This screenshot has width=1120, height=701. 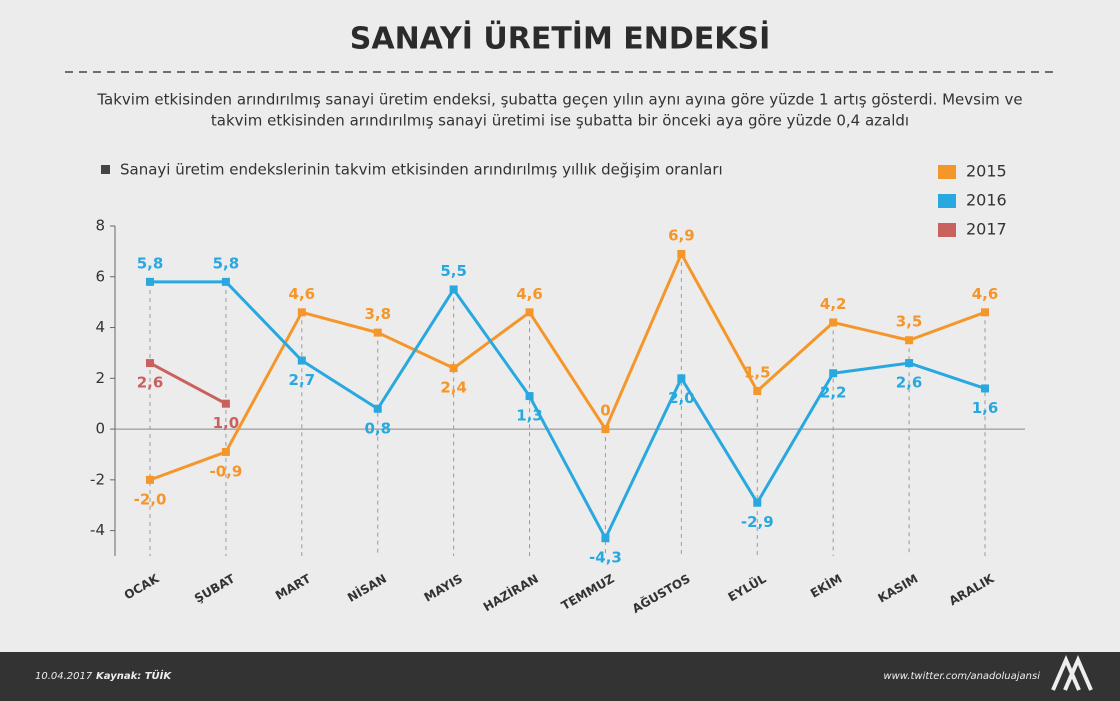 I want to click on y-tick-label: 2, so click(x=100, y=378).